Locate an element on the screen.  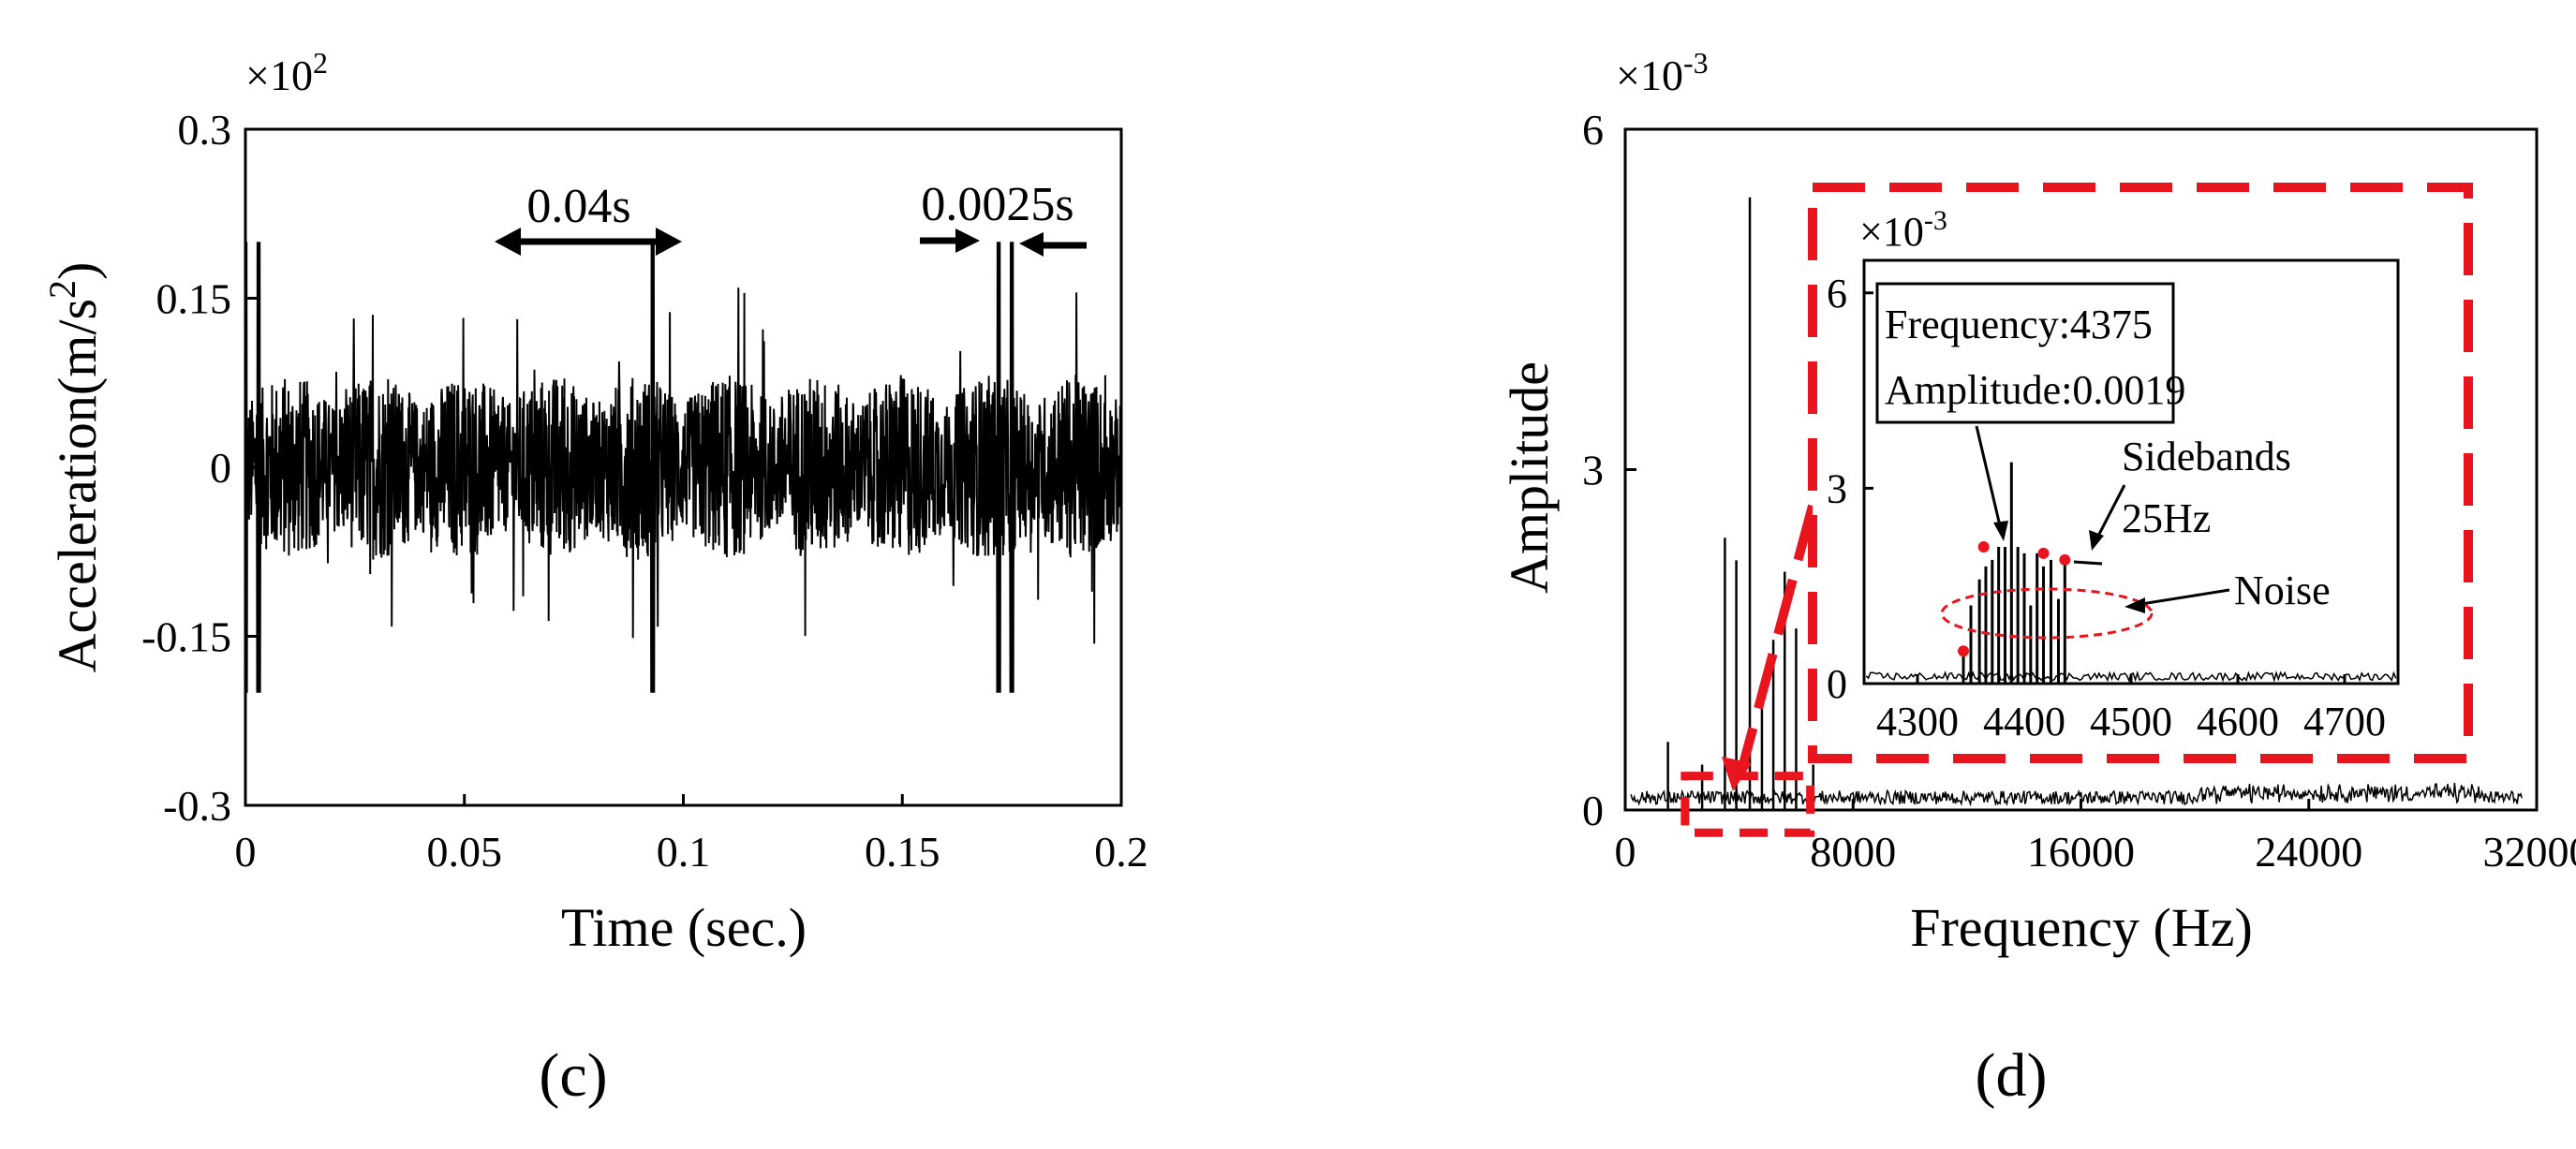
noise-pointer-line is located at coordinates (2182, 597).